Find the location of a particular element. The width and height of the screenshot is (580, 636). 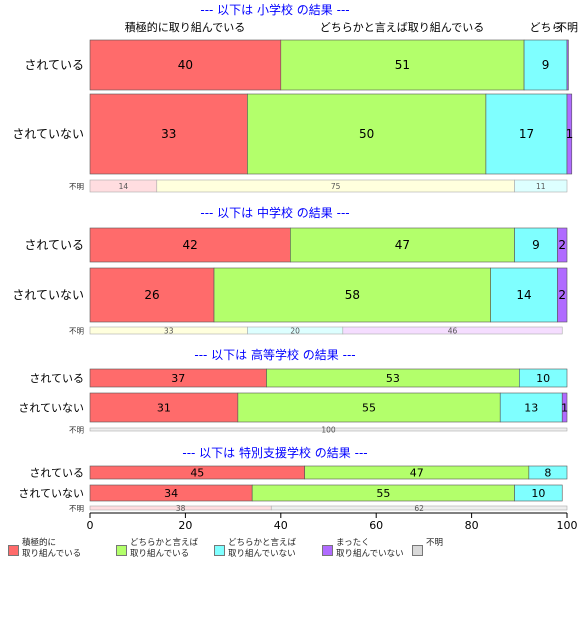

x-axis-tick-label: 40 is located at coordinates (281, 525).